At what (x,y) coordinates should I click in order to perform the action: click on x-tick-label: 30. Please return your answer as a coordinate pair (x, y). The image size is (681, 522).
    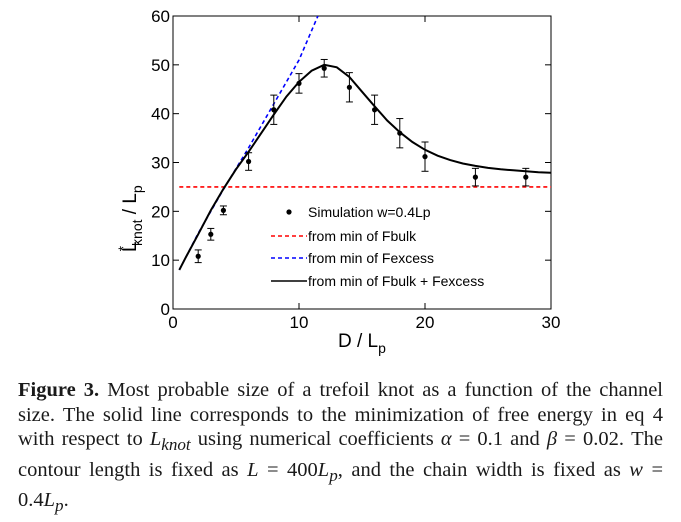
    Looking at the image, I should click on (551, 322).